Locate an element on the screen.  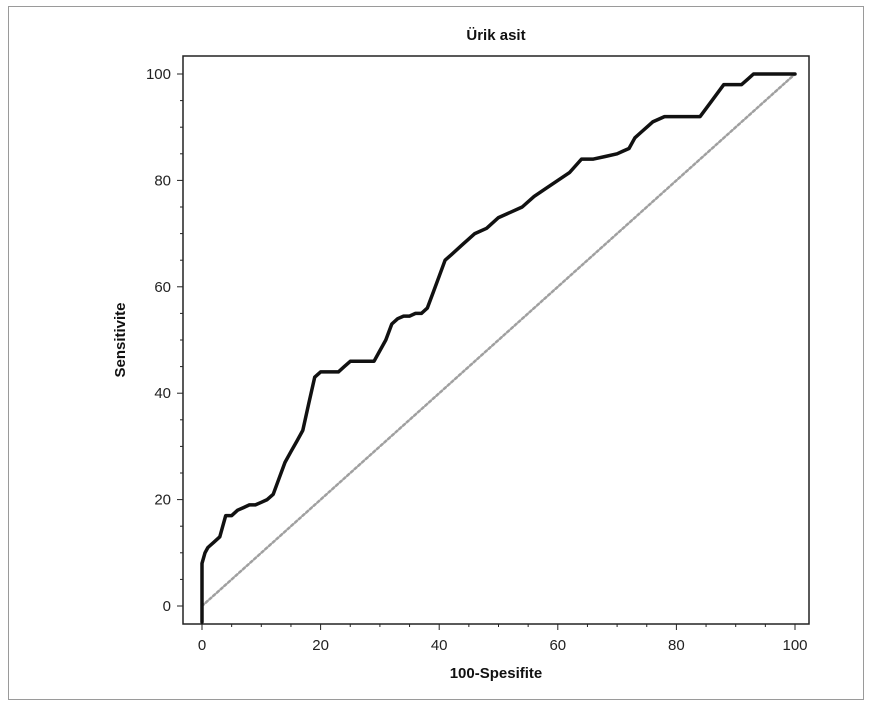
y-axis-title: Sensitivite is located at coordinates (120, 339).